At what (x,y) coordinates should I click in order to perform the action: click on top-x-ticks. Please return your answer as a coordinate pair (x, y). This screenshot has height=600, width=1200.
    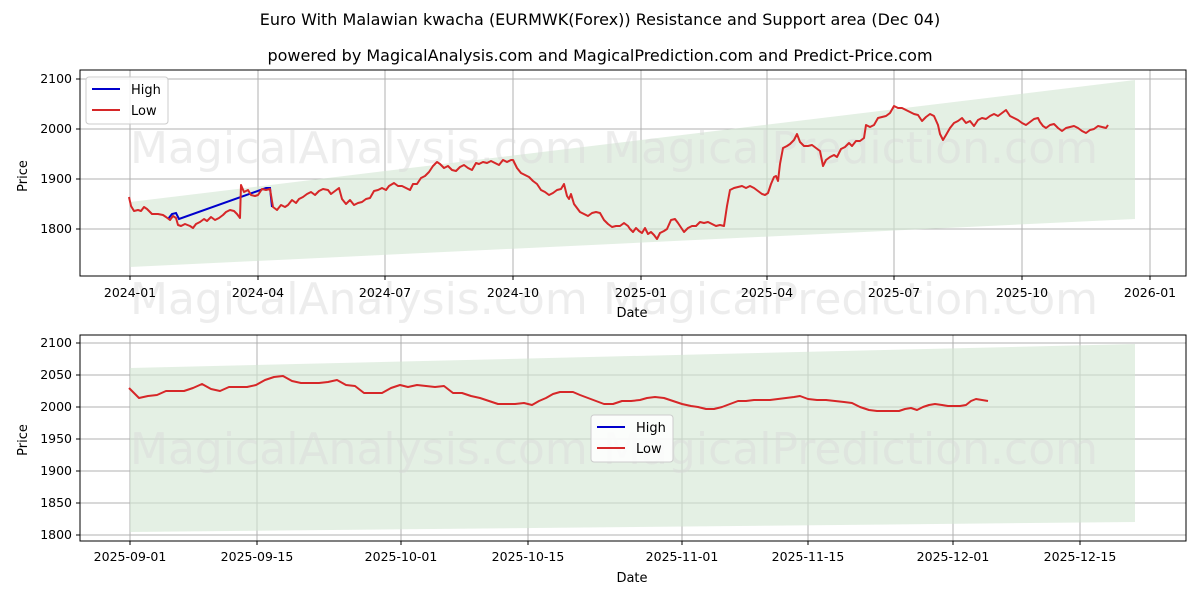
    Looking at the image, I should click on (640, 278).